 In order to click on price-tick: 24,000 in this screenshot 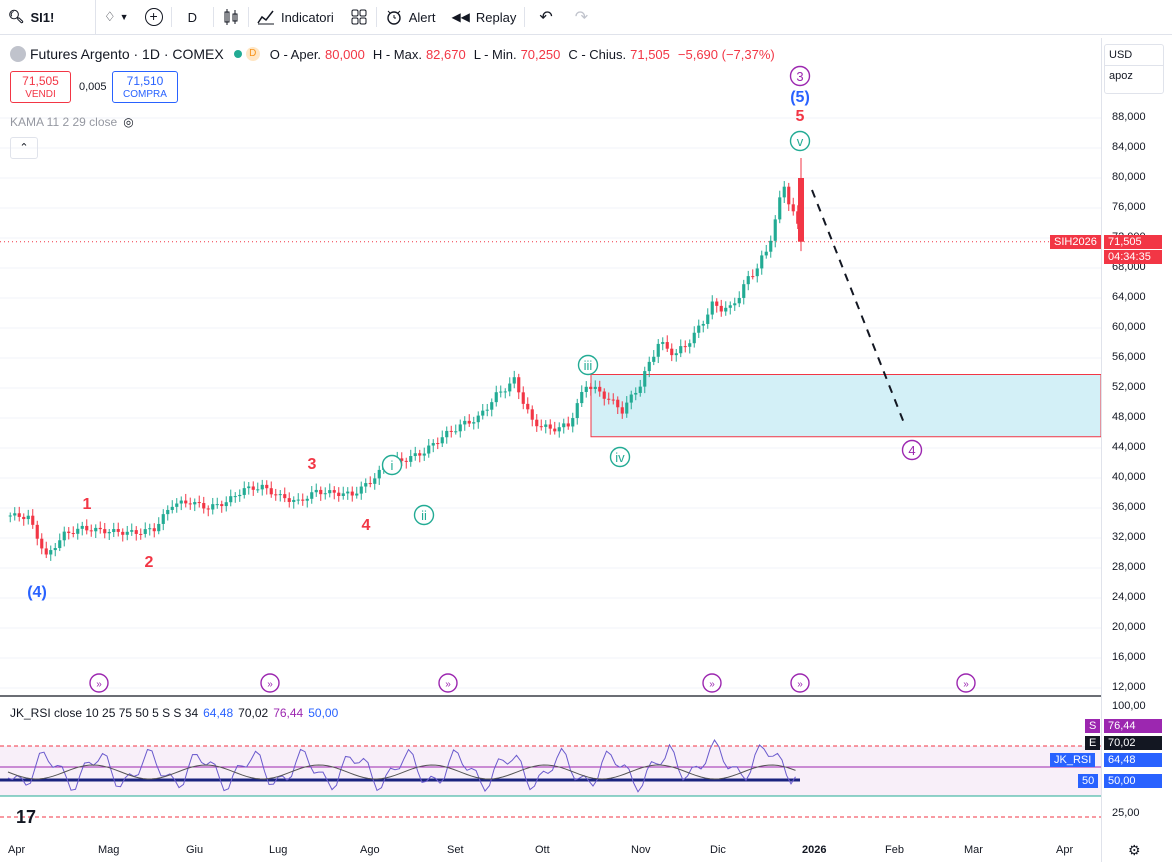, I will do `click(1129, 597)`.